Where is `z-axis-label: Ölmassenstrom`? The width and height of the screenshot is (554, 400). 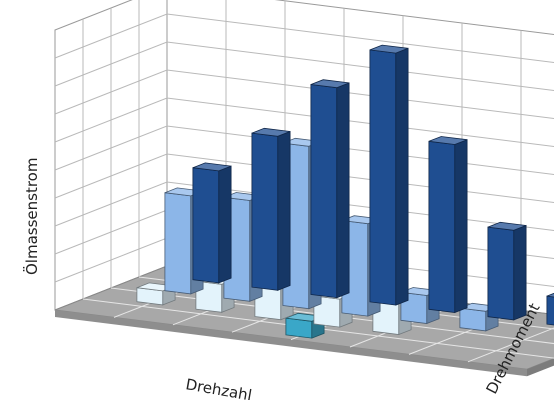 z-axis-label: Ölmassenstrom is located at coordinates (31, 216).